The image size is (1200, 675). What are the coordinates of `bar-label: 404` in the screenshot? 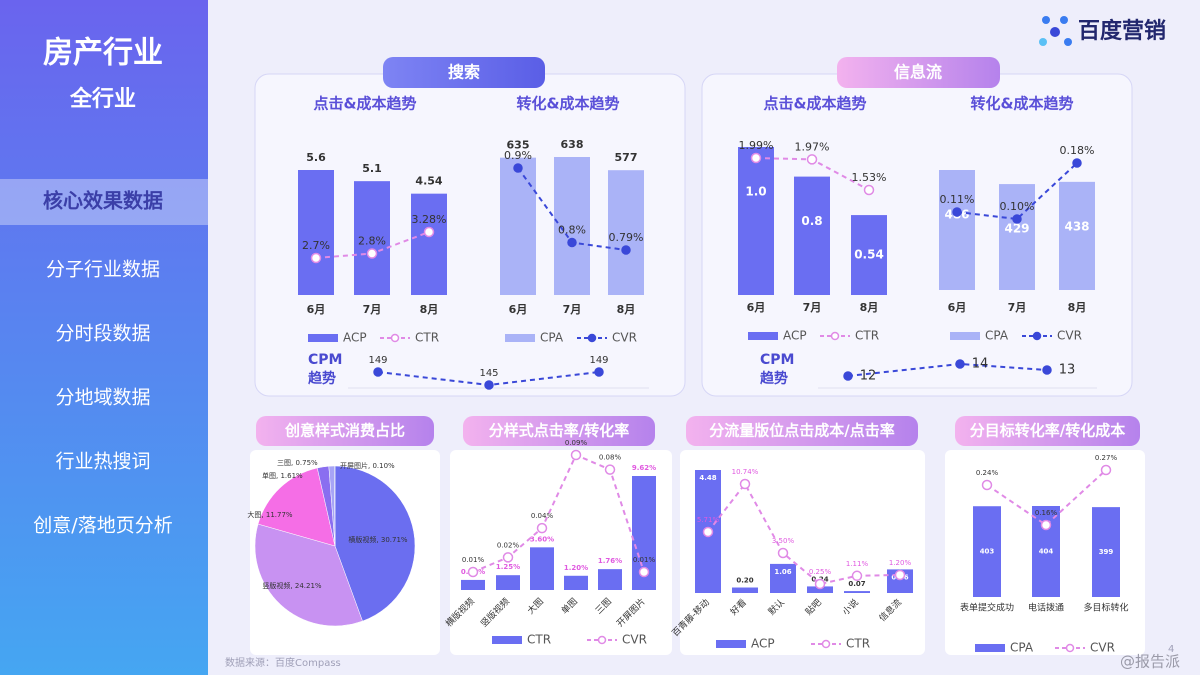 It's located at (1046, 552).